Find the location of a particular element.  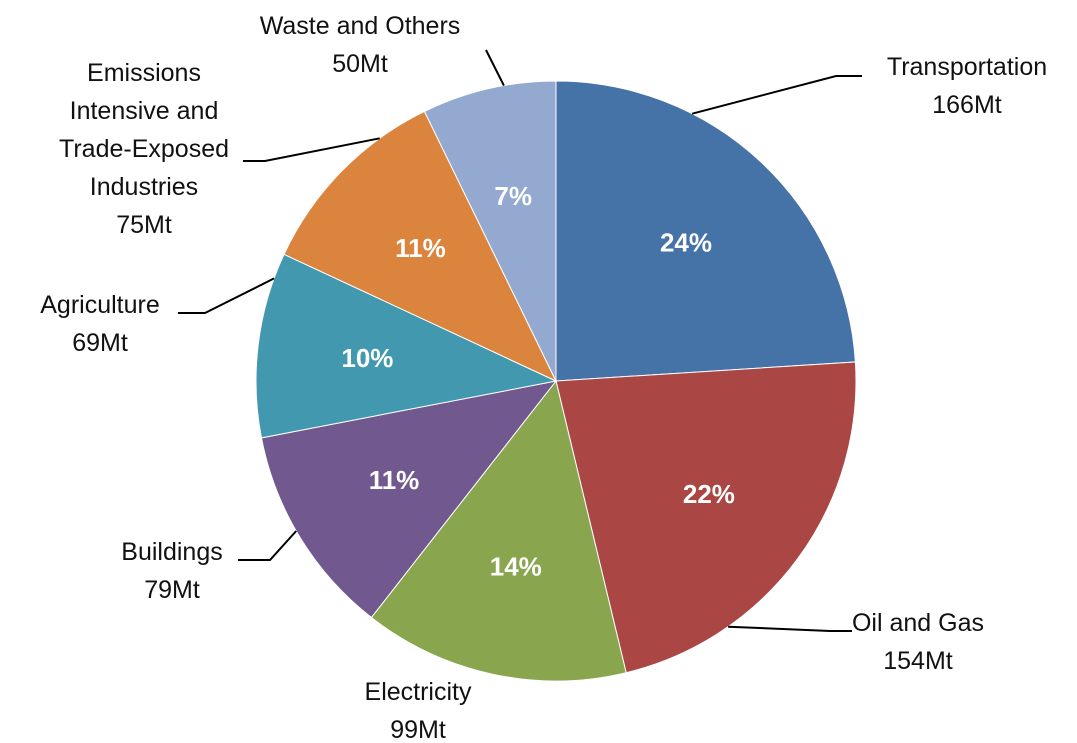

category-label-line: Emissions is located at coordinates (144, 73).